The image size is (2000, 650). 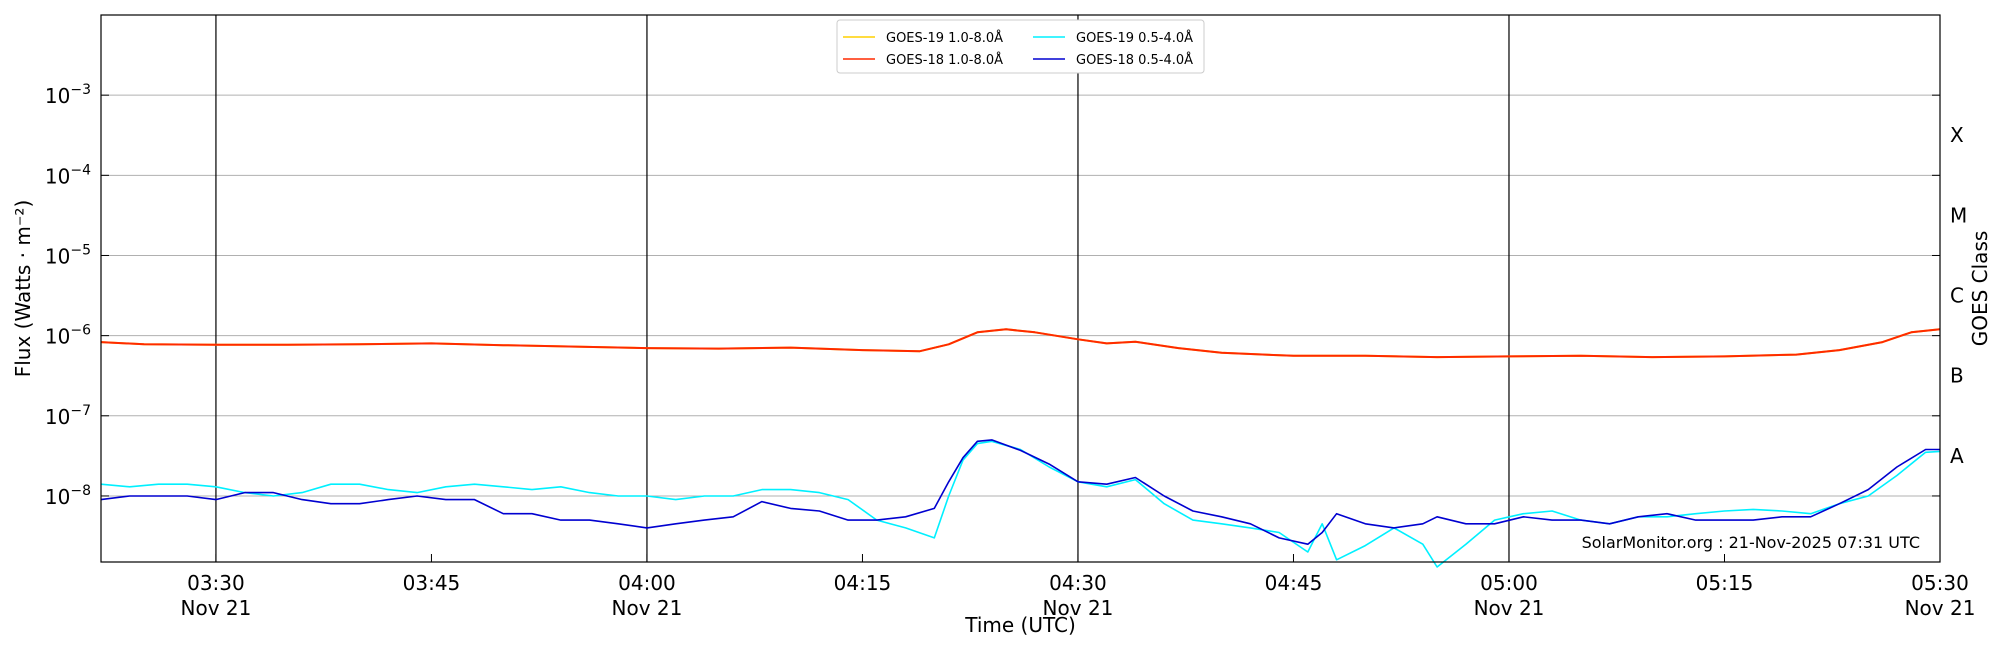 I want to click on x-tick-label: 03:30, so click(x=216, y=583).